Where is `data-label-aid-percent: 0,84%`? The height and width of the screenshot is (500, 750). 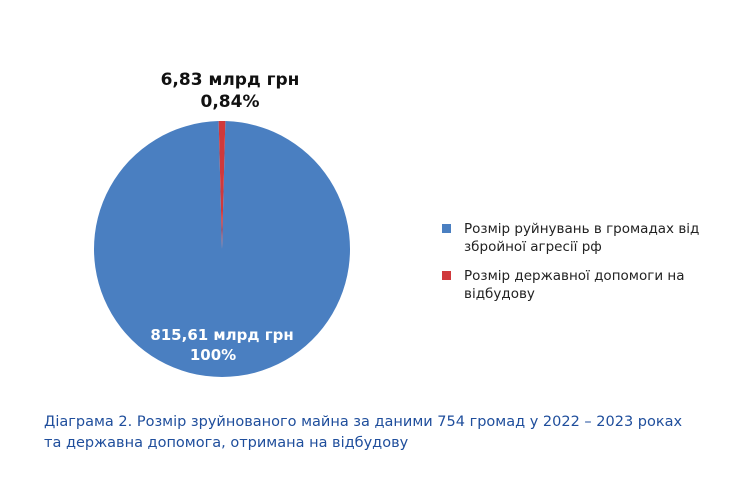 data-label-aid-percent: 0,84% is located at coordinates (230, 102).